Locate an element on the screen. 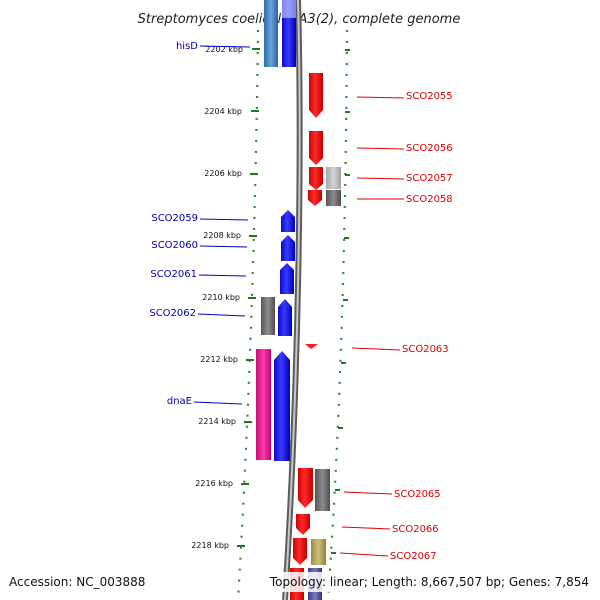  gene-label-sco2061: SCO2061 is located at coordinates (173, 274).